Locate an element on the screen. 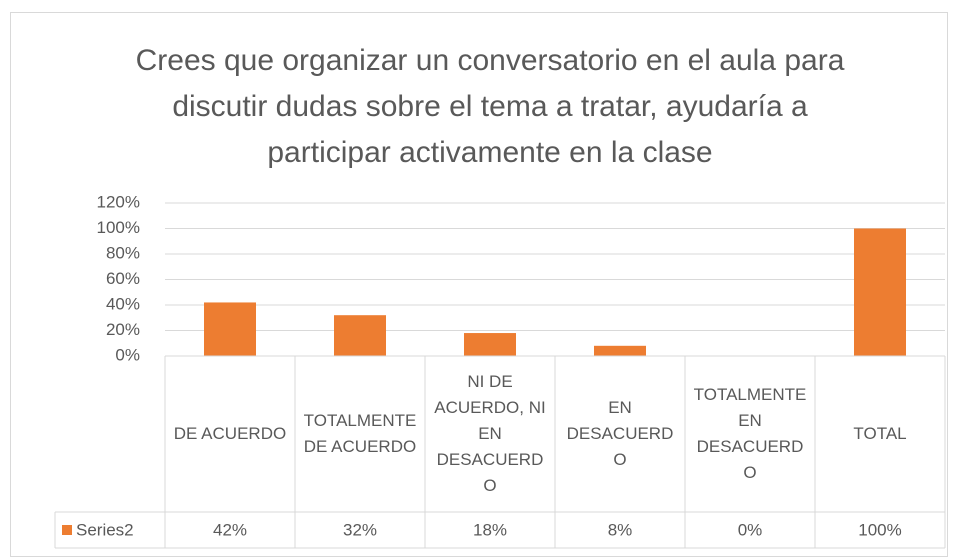  table-value: 0% is located at coordinates (750, 529).